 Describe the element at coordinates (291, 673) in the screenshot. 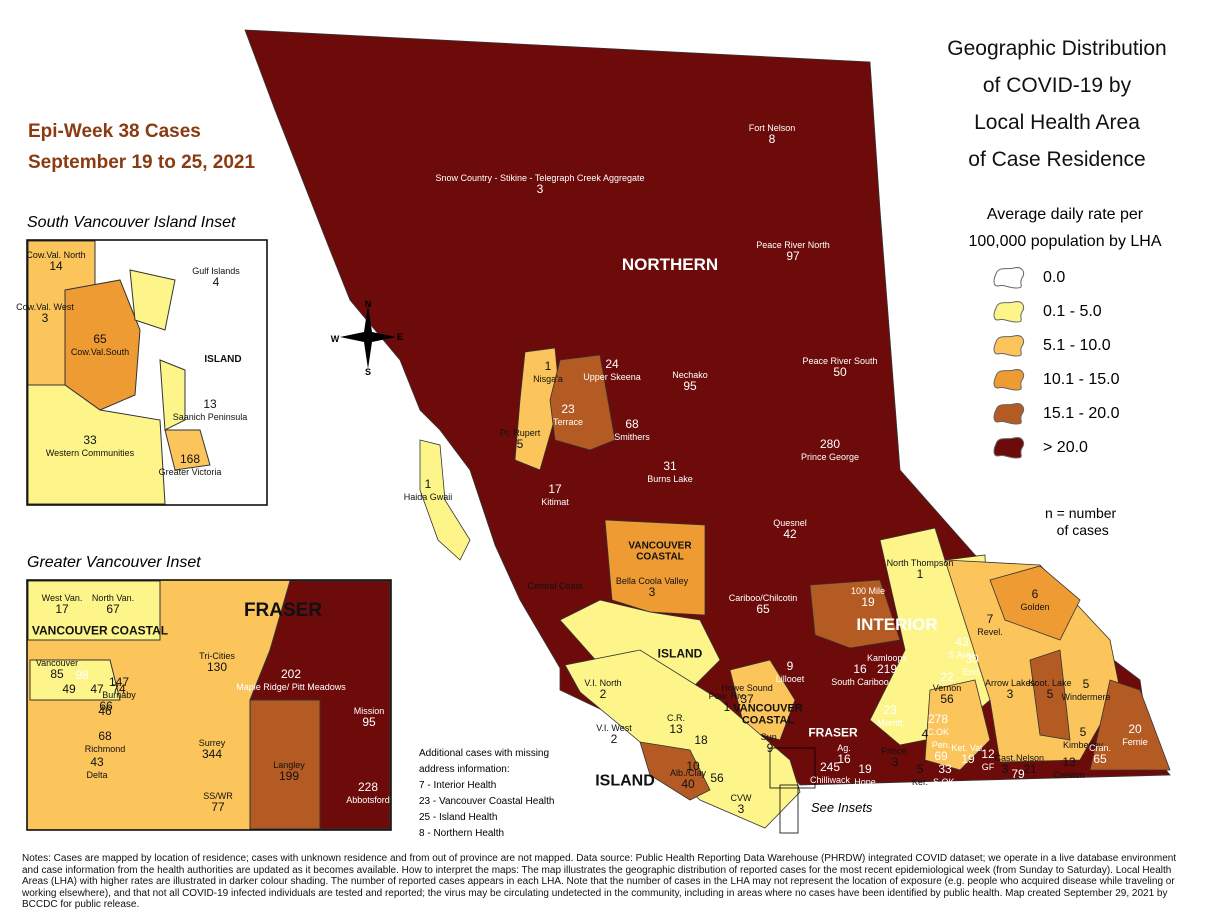

I see `area-cases: 202` at that location.